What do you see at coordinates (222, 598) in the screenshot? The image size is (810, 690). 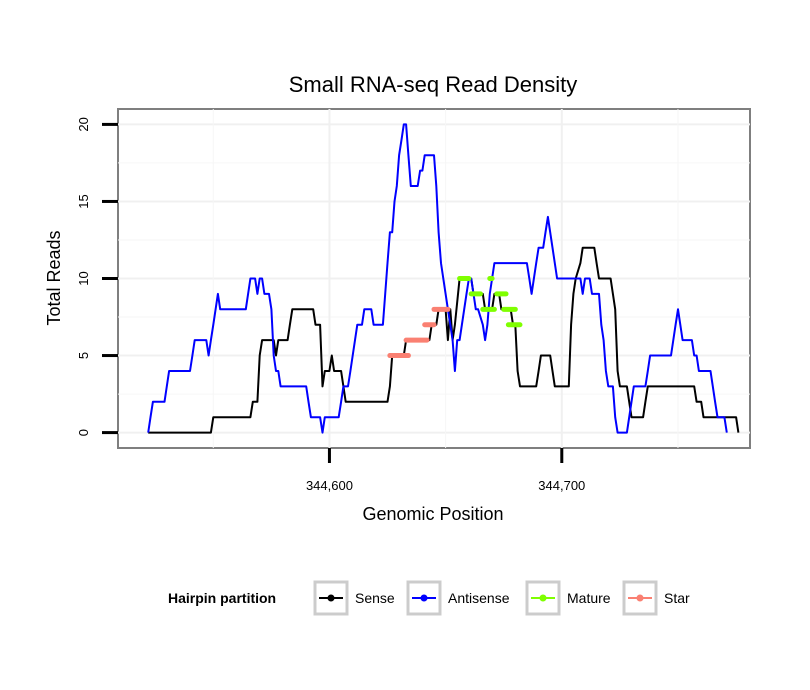 I see `legend-title: Hairpin partition` at bounding box center [222, 598].